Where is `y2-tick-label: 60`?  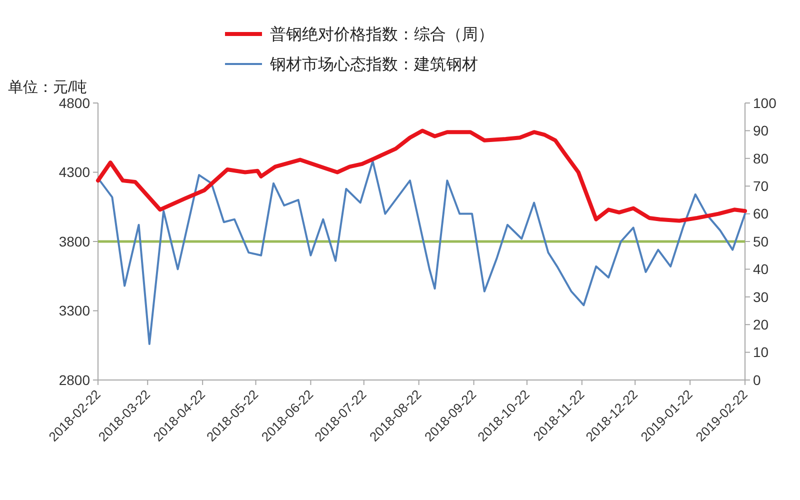
y2-tick-label: 60 is located at coordinates (761, 214).